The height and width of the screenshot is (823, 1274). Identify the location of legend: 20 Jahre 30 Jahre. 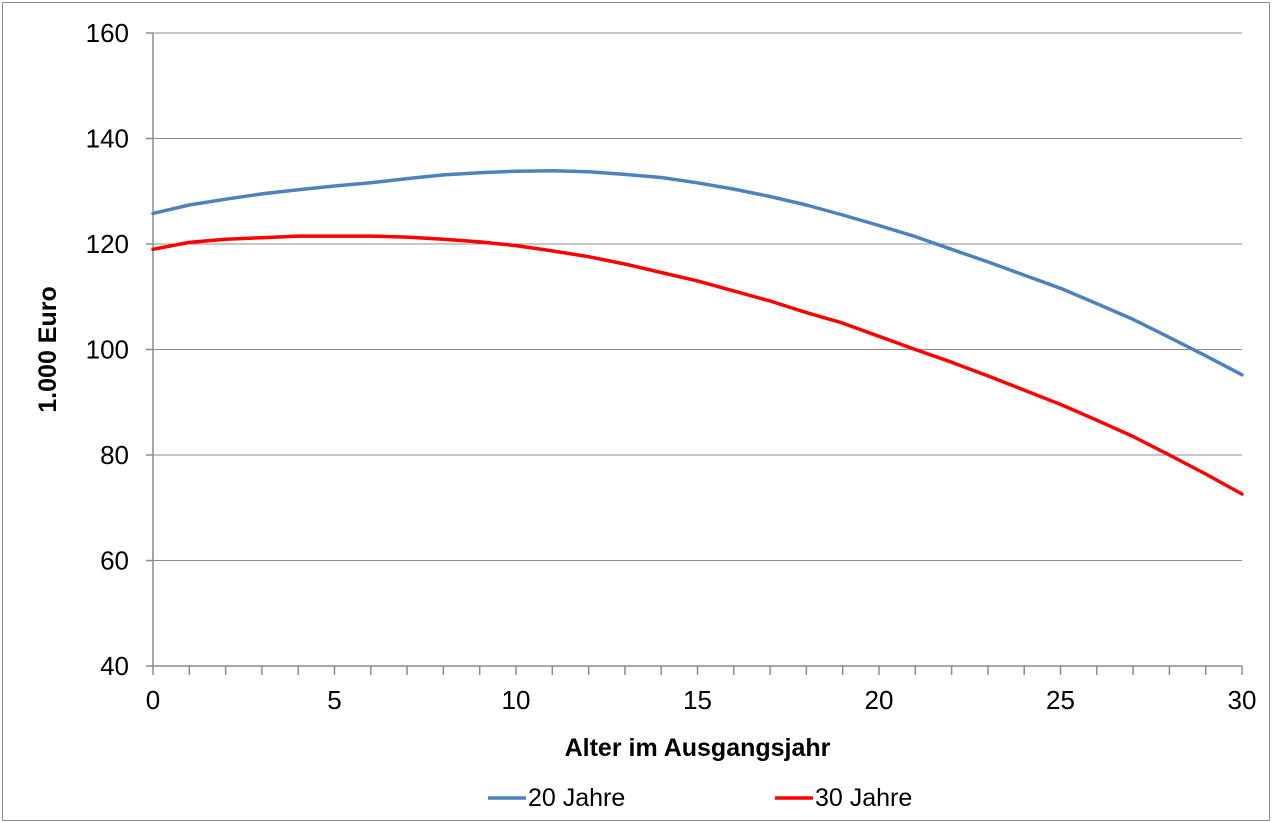
(700, 798).